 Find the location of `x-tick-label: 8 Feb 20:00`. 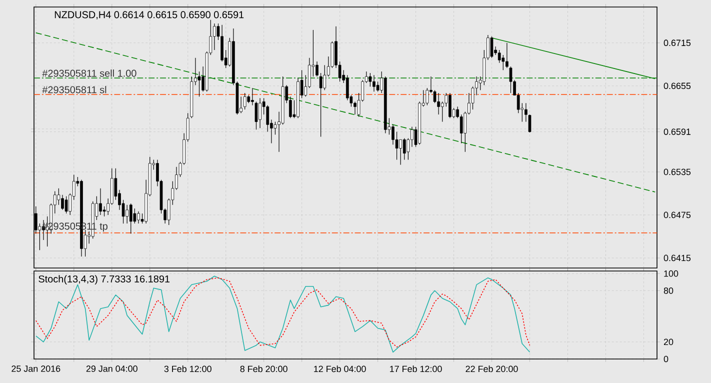

x-tick-label: 8 Feb 20:00 is located at coordinates (264, 369).